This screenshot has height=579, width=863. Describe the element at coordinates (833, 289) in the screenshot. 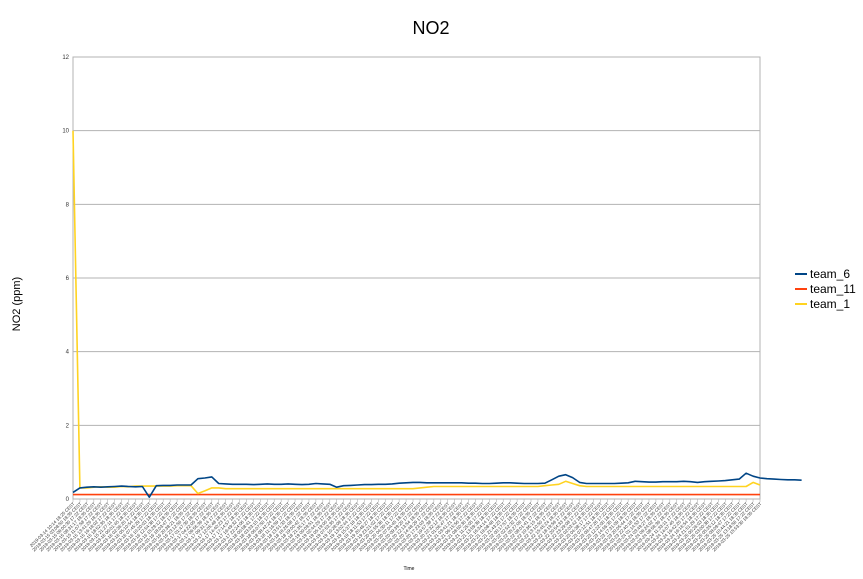

I see `legend-label: team_11` at that location.